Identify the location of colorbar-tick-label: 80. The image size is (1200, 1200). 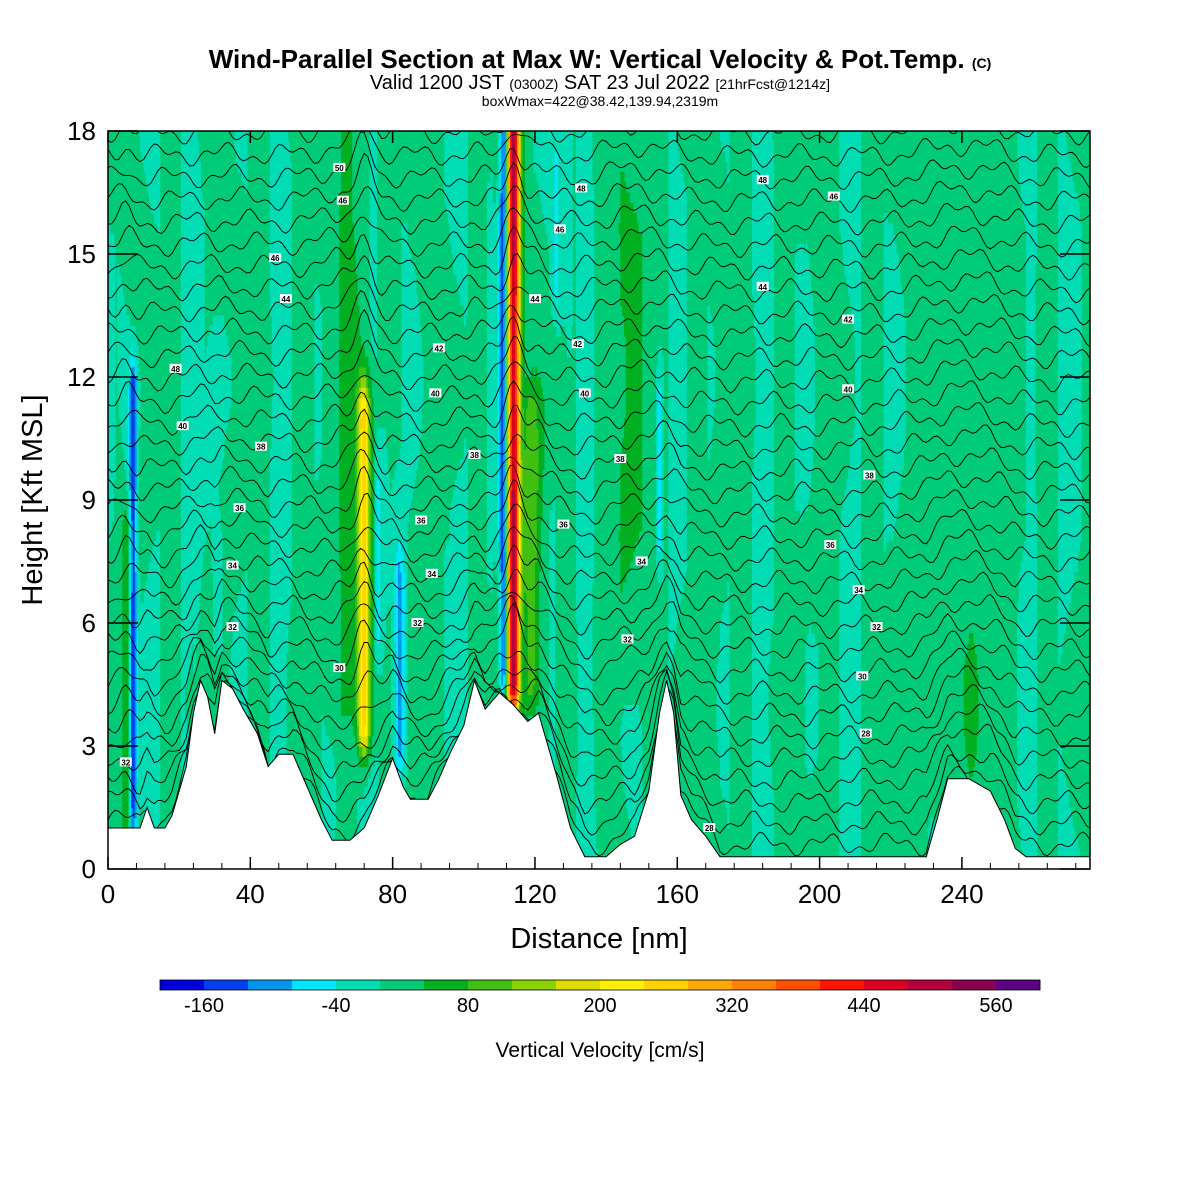
(468, 1006).